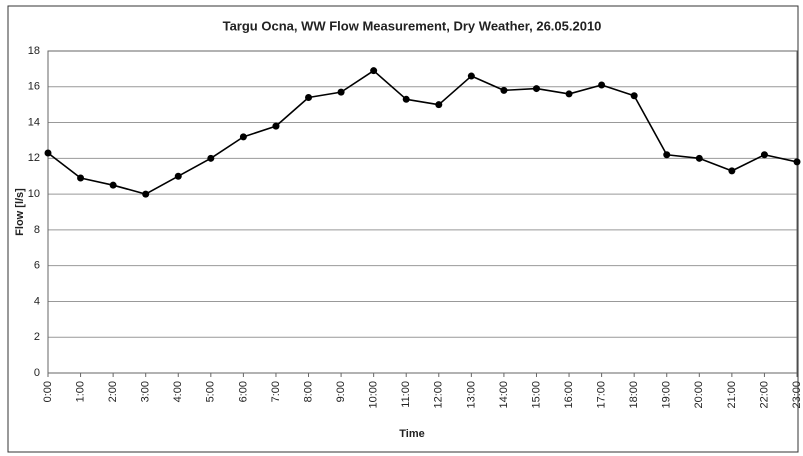 The height and width of the screenshot is (456, 803). I want to click on x-tick-label: 15:00, so click(536, 395).